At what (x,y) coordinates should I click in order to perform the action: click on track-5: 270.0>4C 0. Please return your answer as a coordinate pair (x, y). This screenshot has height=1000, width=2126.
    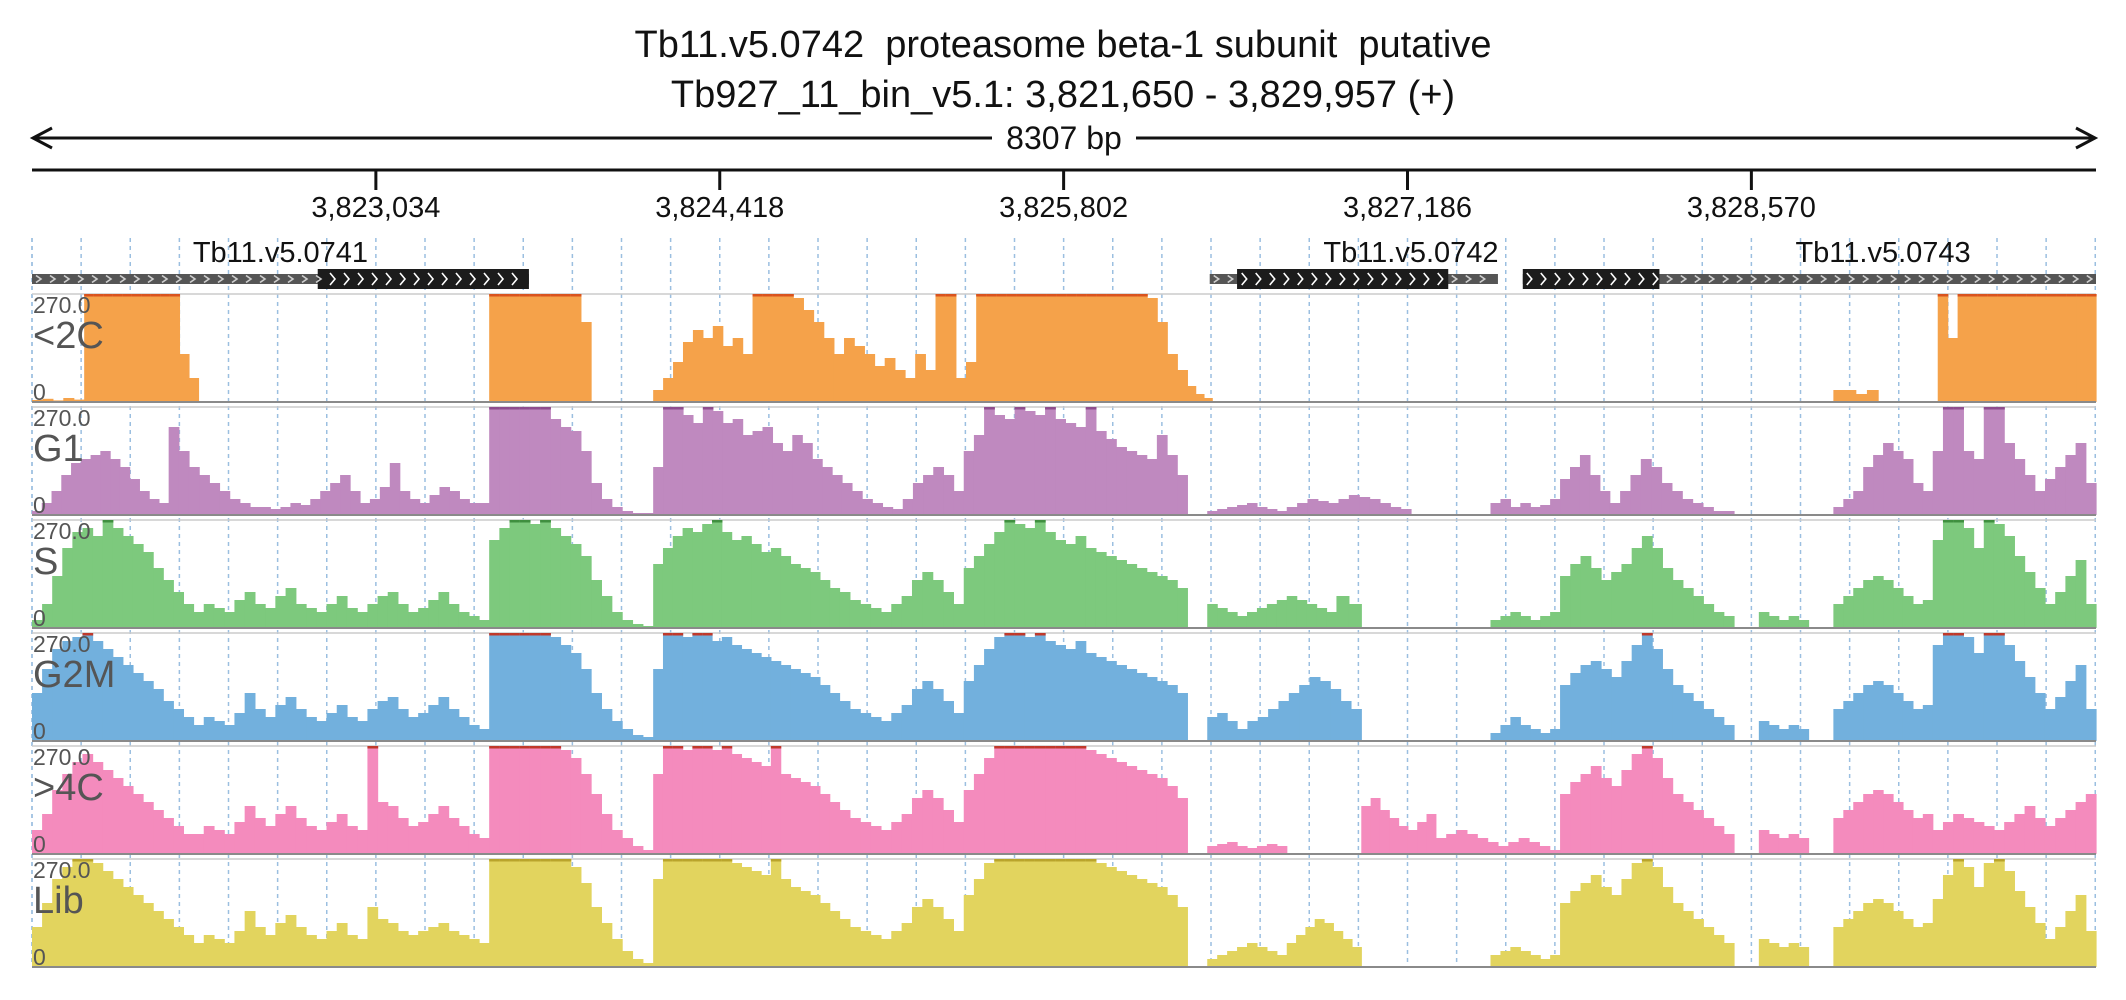
    Looking at the image, I should click on (1064, 800).